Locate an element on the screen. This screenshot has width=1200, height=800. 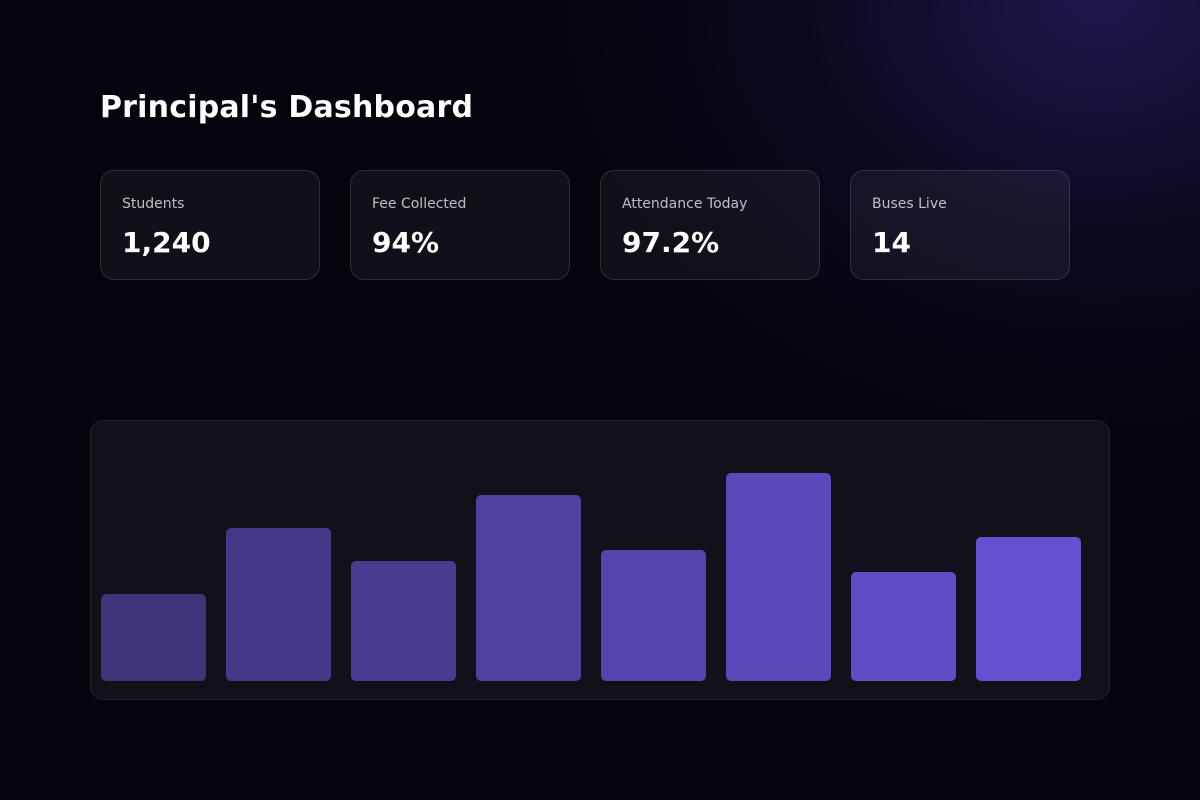
stat-card-attendance-today: Attendance Today 97.2% is located at coordinates (710, 225).